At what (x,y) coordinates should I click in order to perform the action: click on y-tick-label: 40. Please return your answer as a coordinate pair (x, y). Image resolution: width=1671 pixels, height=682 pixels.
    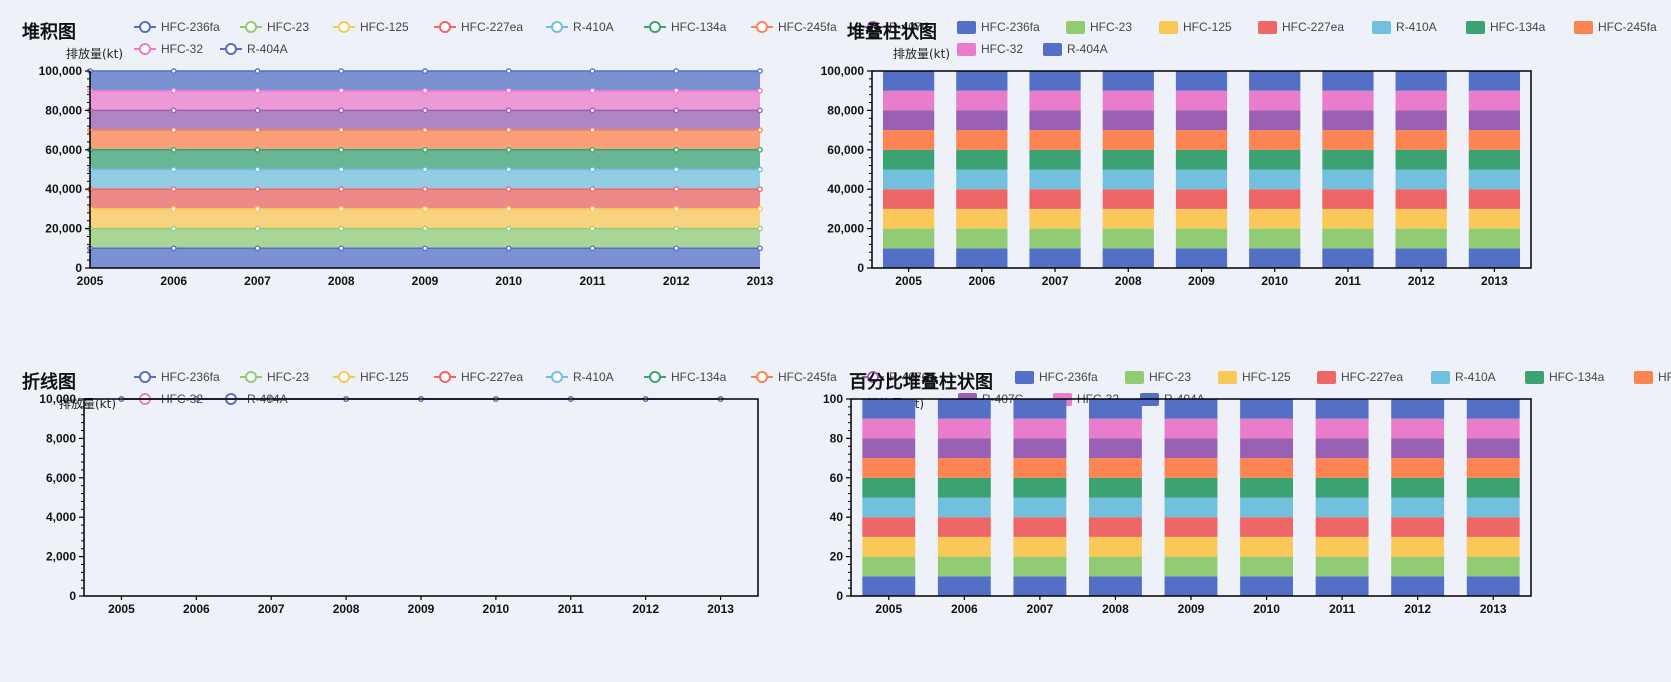
    Looking at the image, I should click on (837, 517).